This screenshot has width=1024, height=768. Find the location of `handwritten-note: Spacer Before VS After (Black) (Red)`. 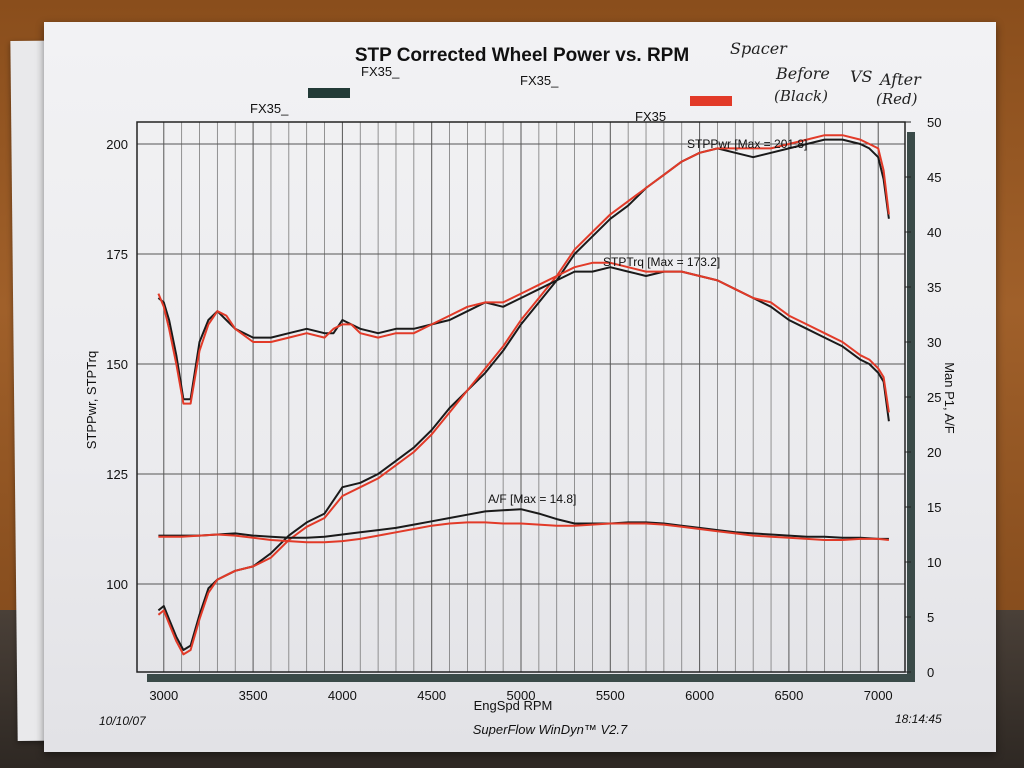

handwritten-note: Spacer Before VS After (Black) (Red) is located at coordinates (826, 73).